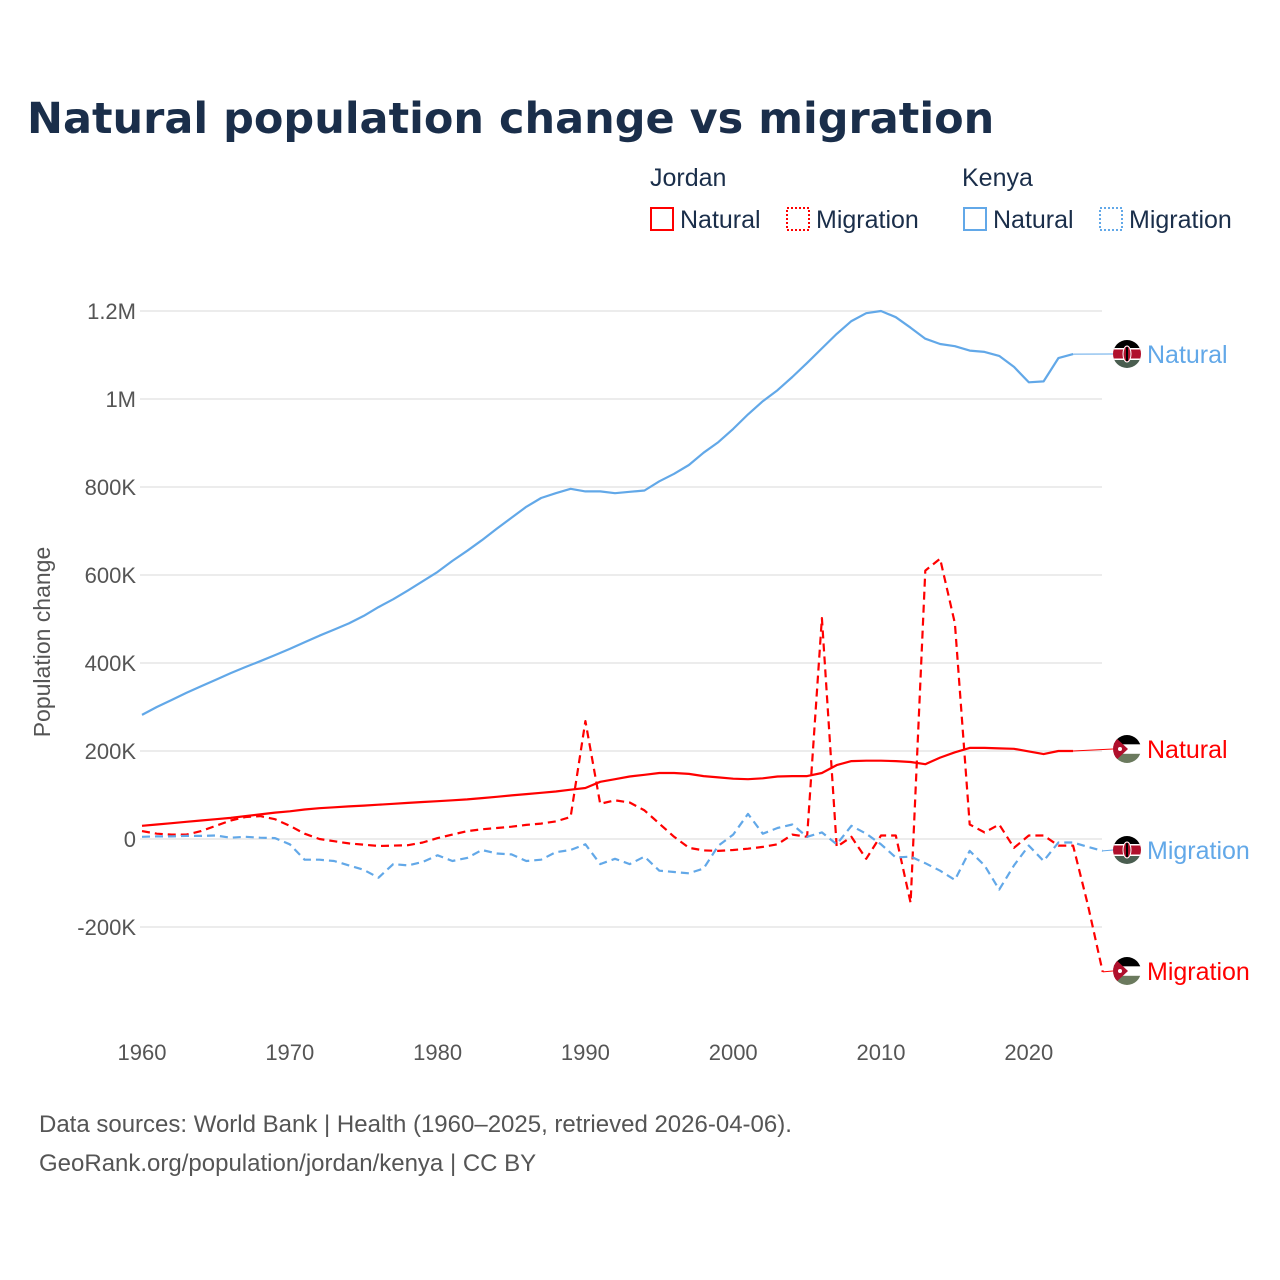 The height and width of the screenshot is (1280, 1280). What do you see at coordinates (111, 751) in the screenshot?
I see `y-tick-label: 200K` at bounding box center [111, 751].